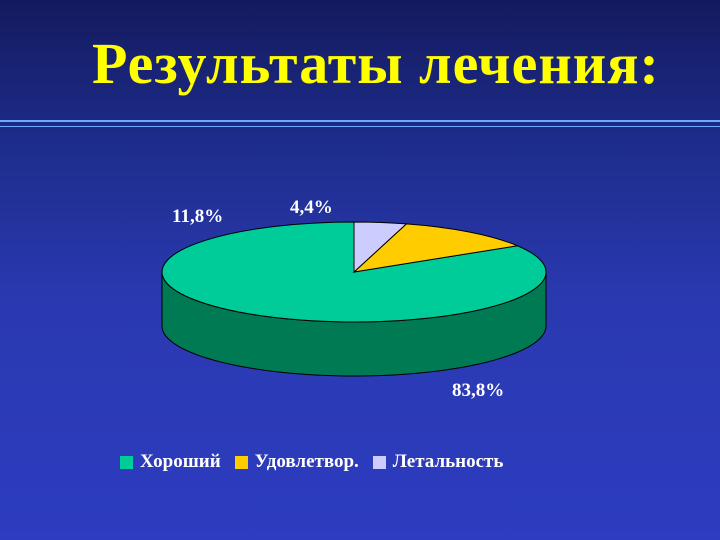  What do you see at coordinates (198, 216) in the screenshot?
I see `slice-label-satisfactory: 11,8%` at bounding box center [198, 216].